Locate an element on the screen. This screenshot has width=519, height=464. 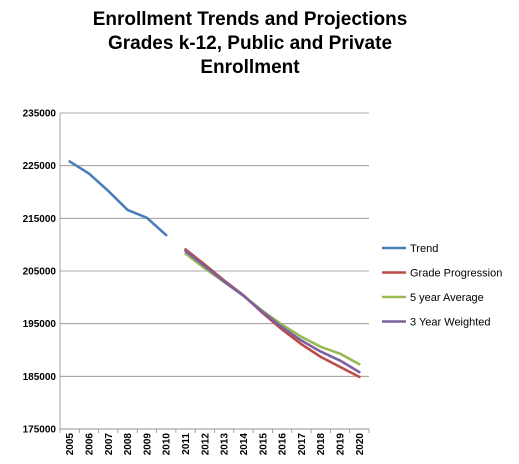
x-tick-label: 2014 is located at coordinates (244, 444).